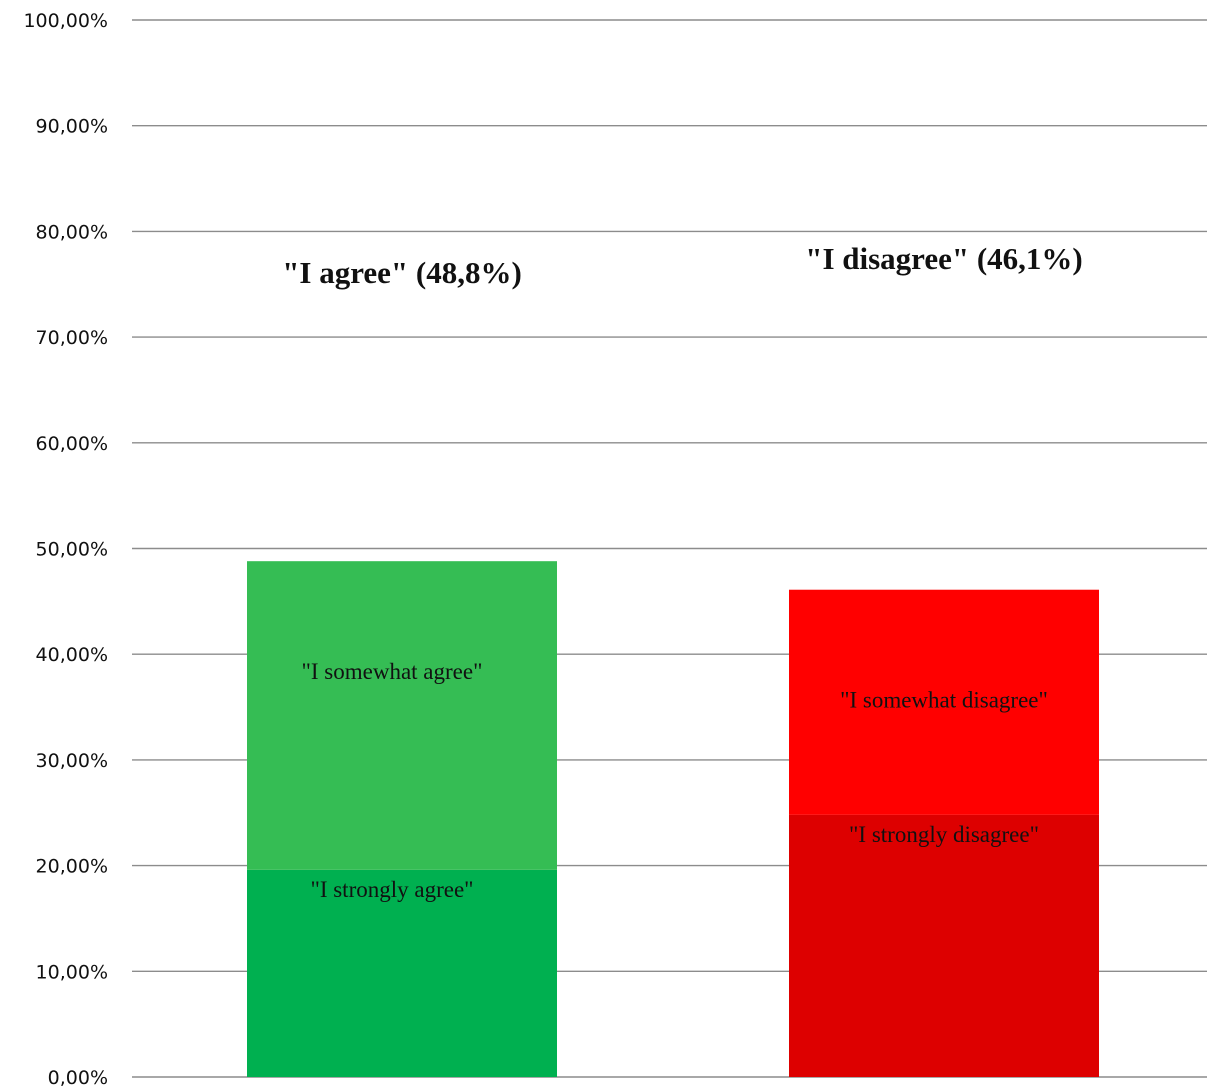 This screenshot has height=1092, width=1207. I want to click on category-label-0: "I agree" (48,8%), so click(402, 272).